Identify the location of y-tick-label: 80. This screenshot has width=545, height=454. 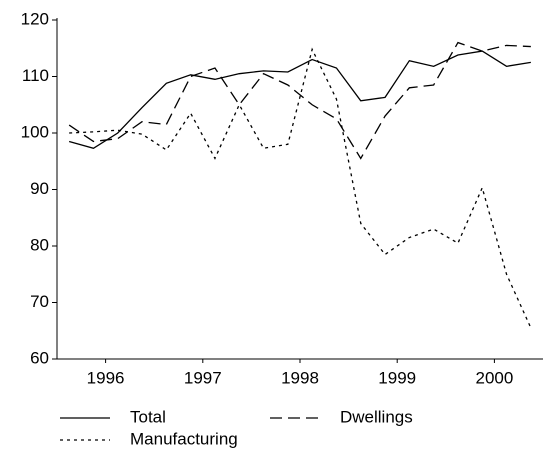
(39, 244).